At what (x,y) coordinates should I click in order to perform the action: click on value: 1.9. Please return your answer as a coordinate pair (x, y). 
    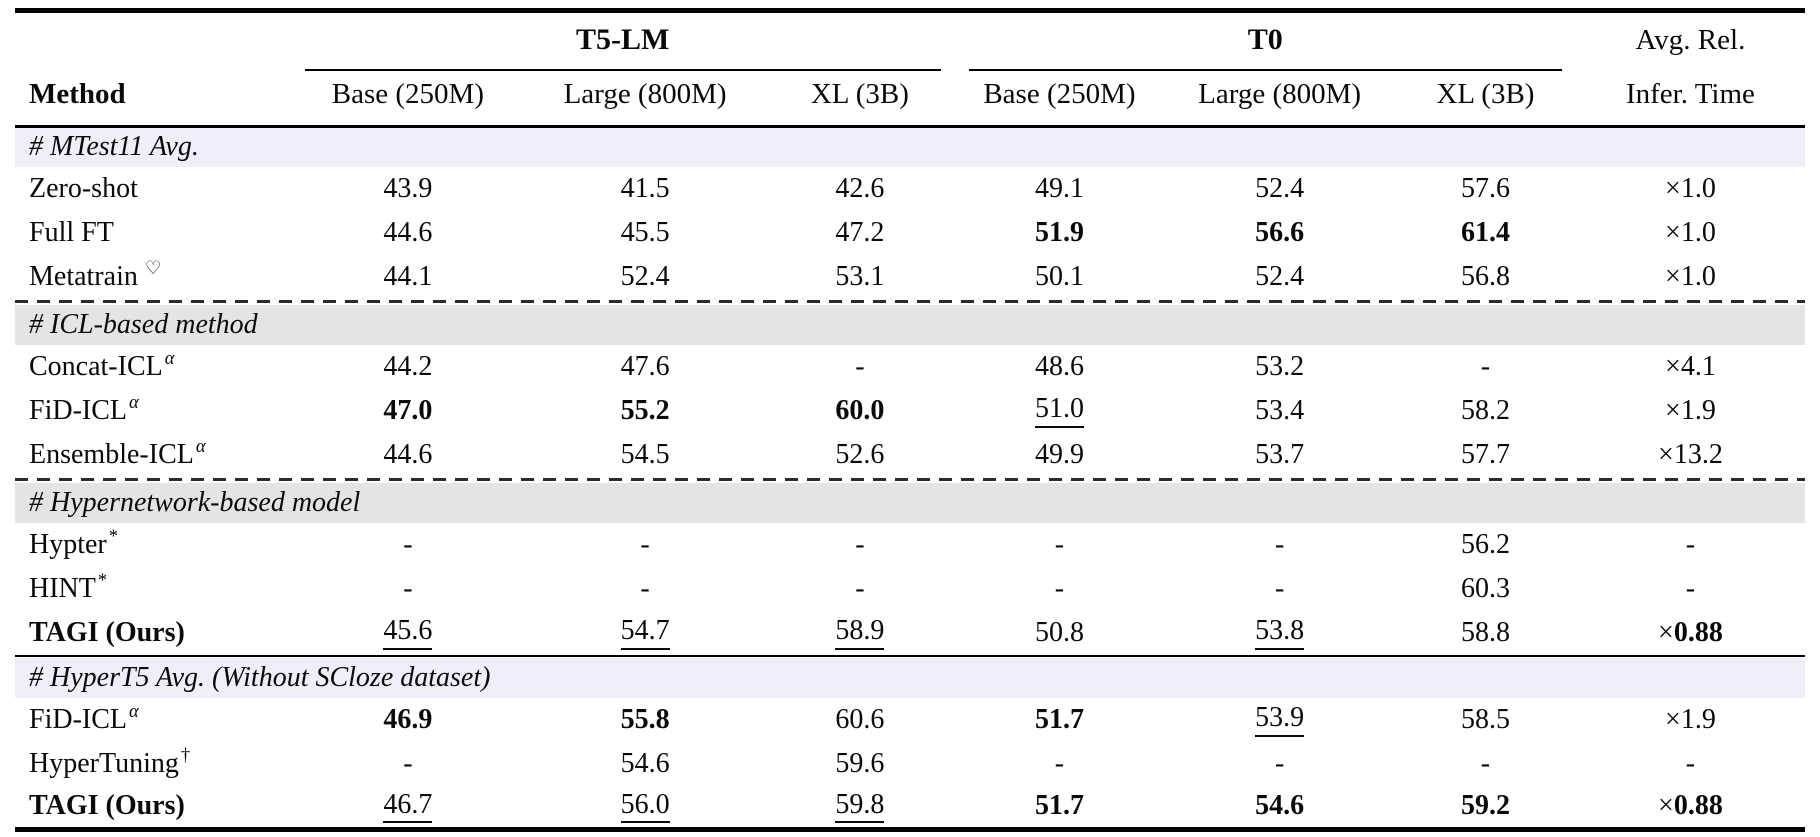
    Looking at the image, I should click on (1698, 410).